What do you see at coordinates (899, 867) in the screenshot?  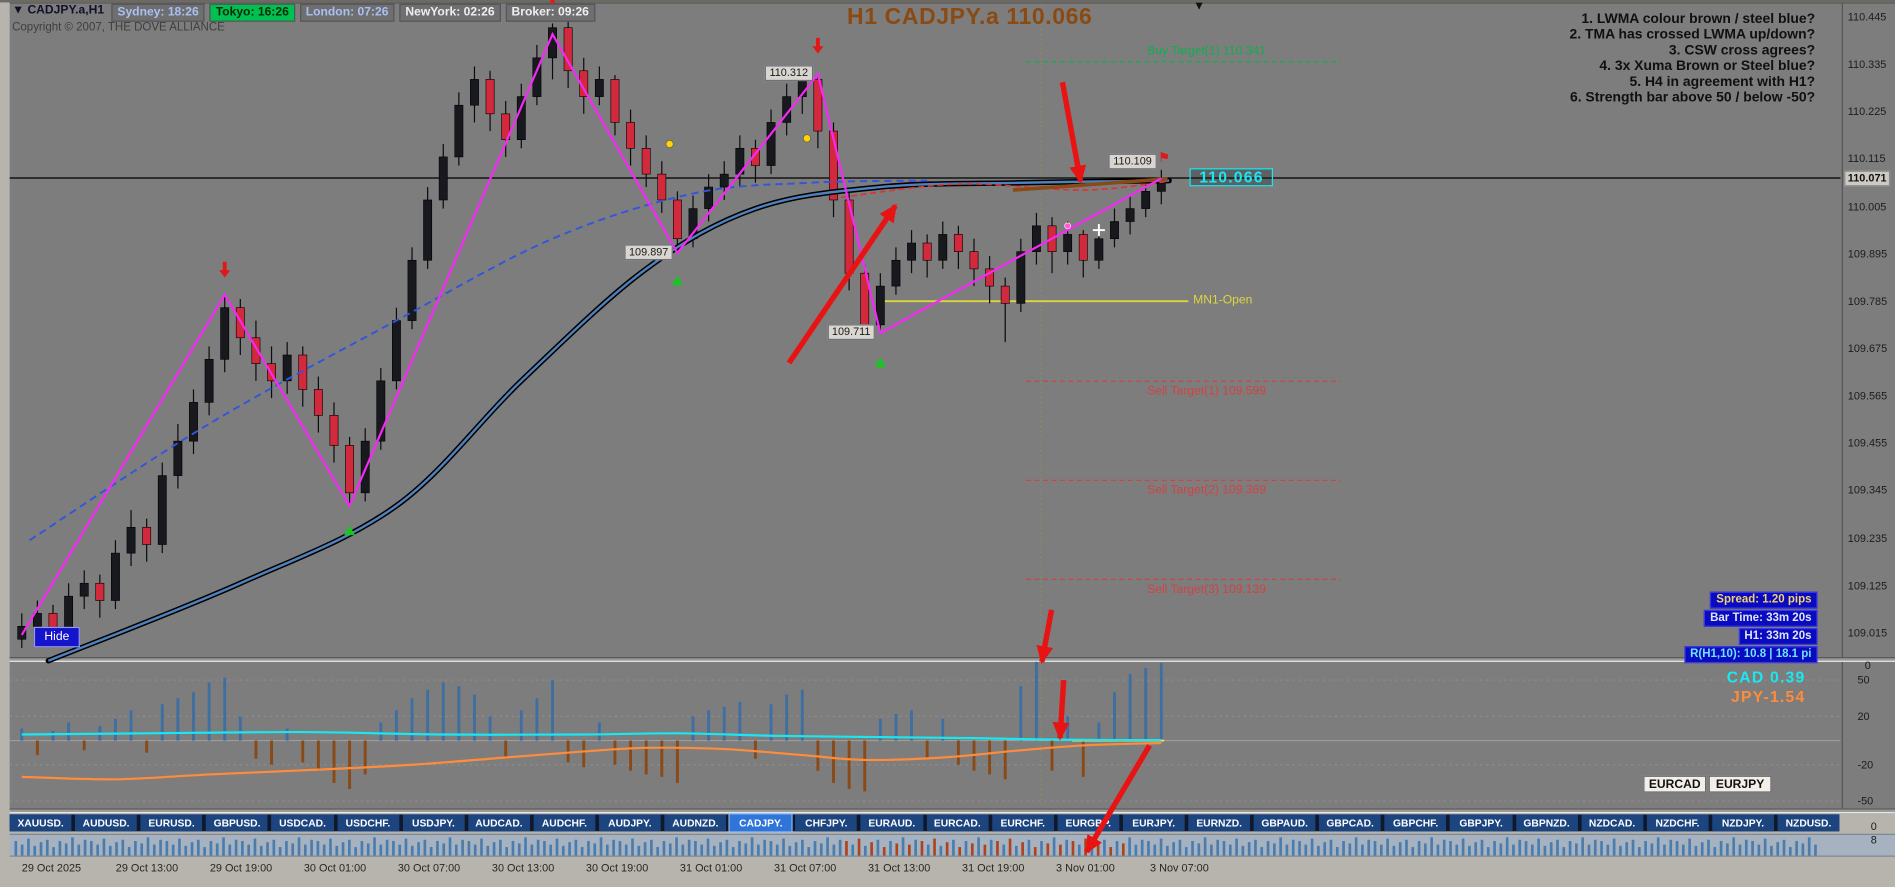 I see `time-axis-label: 31 Oct 13:00` at bounding box center [899, 867].